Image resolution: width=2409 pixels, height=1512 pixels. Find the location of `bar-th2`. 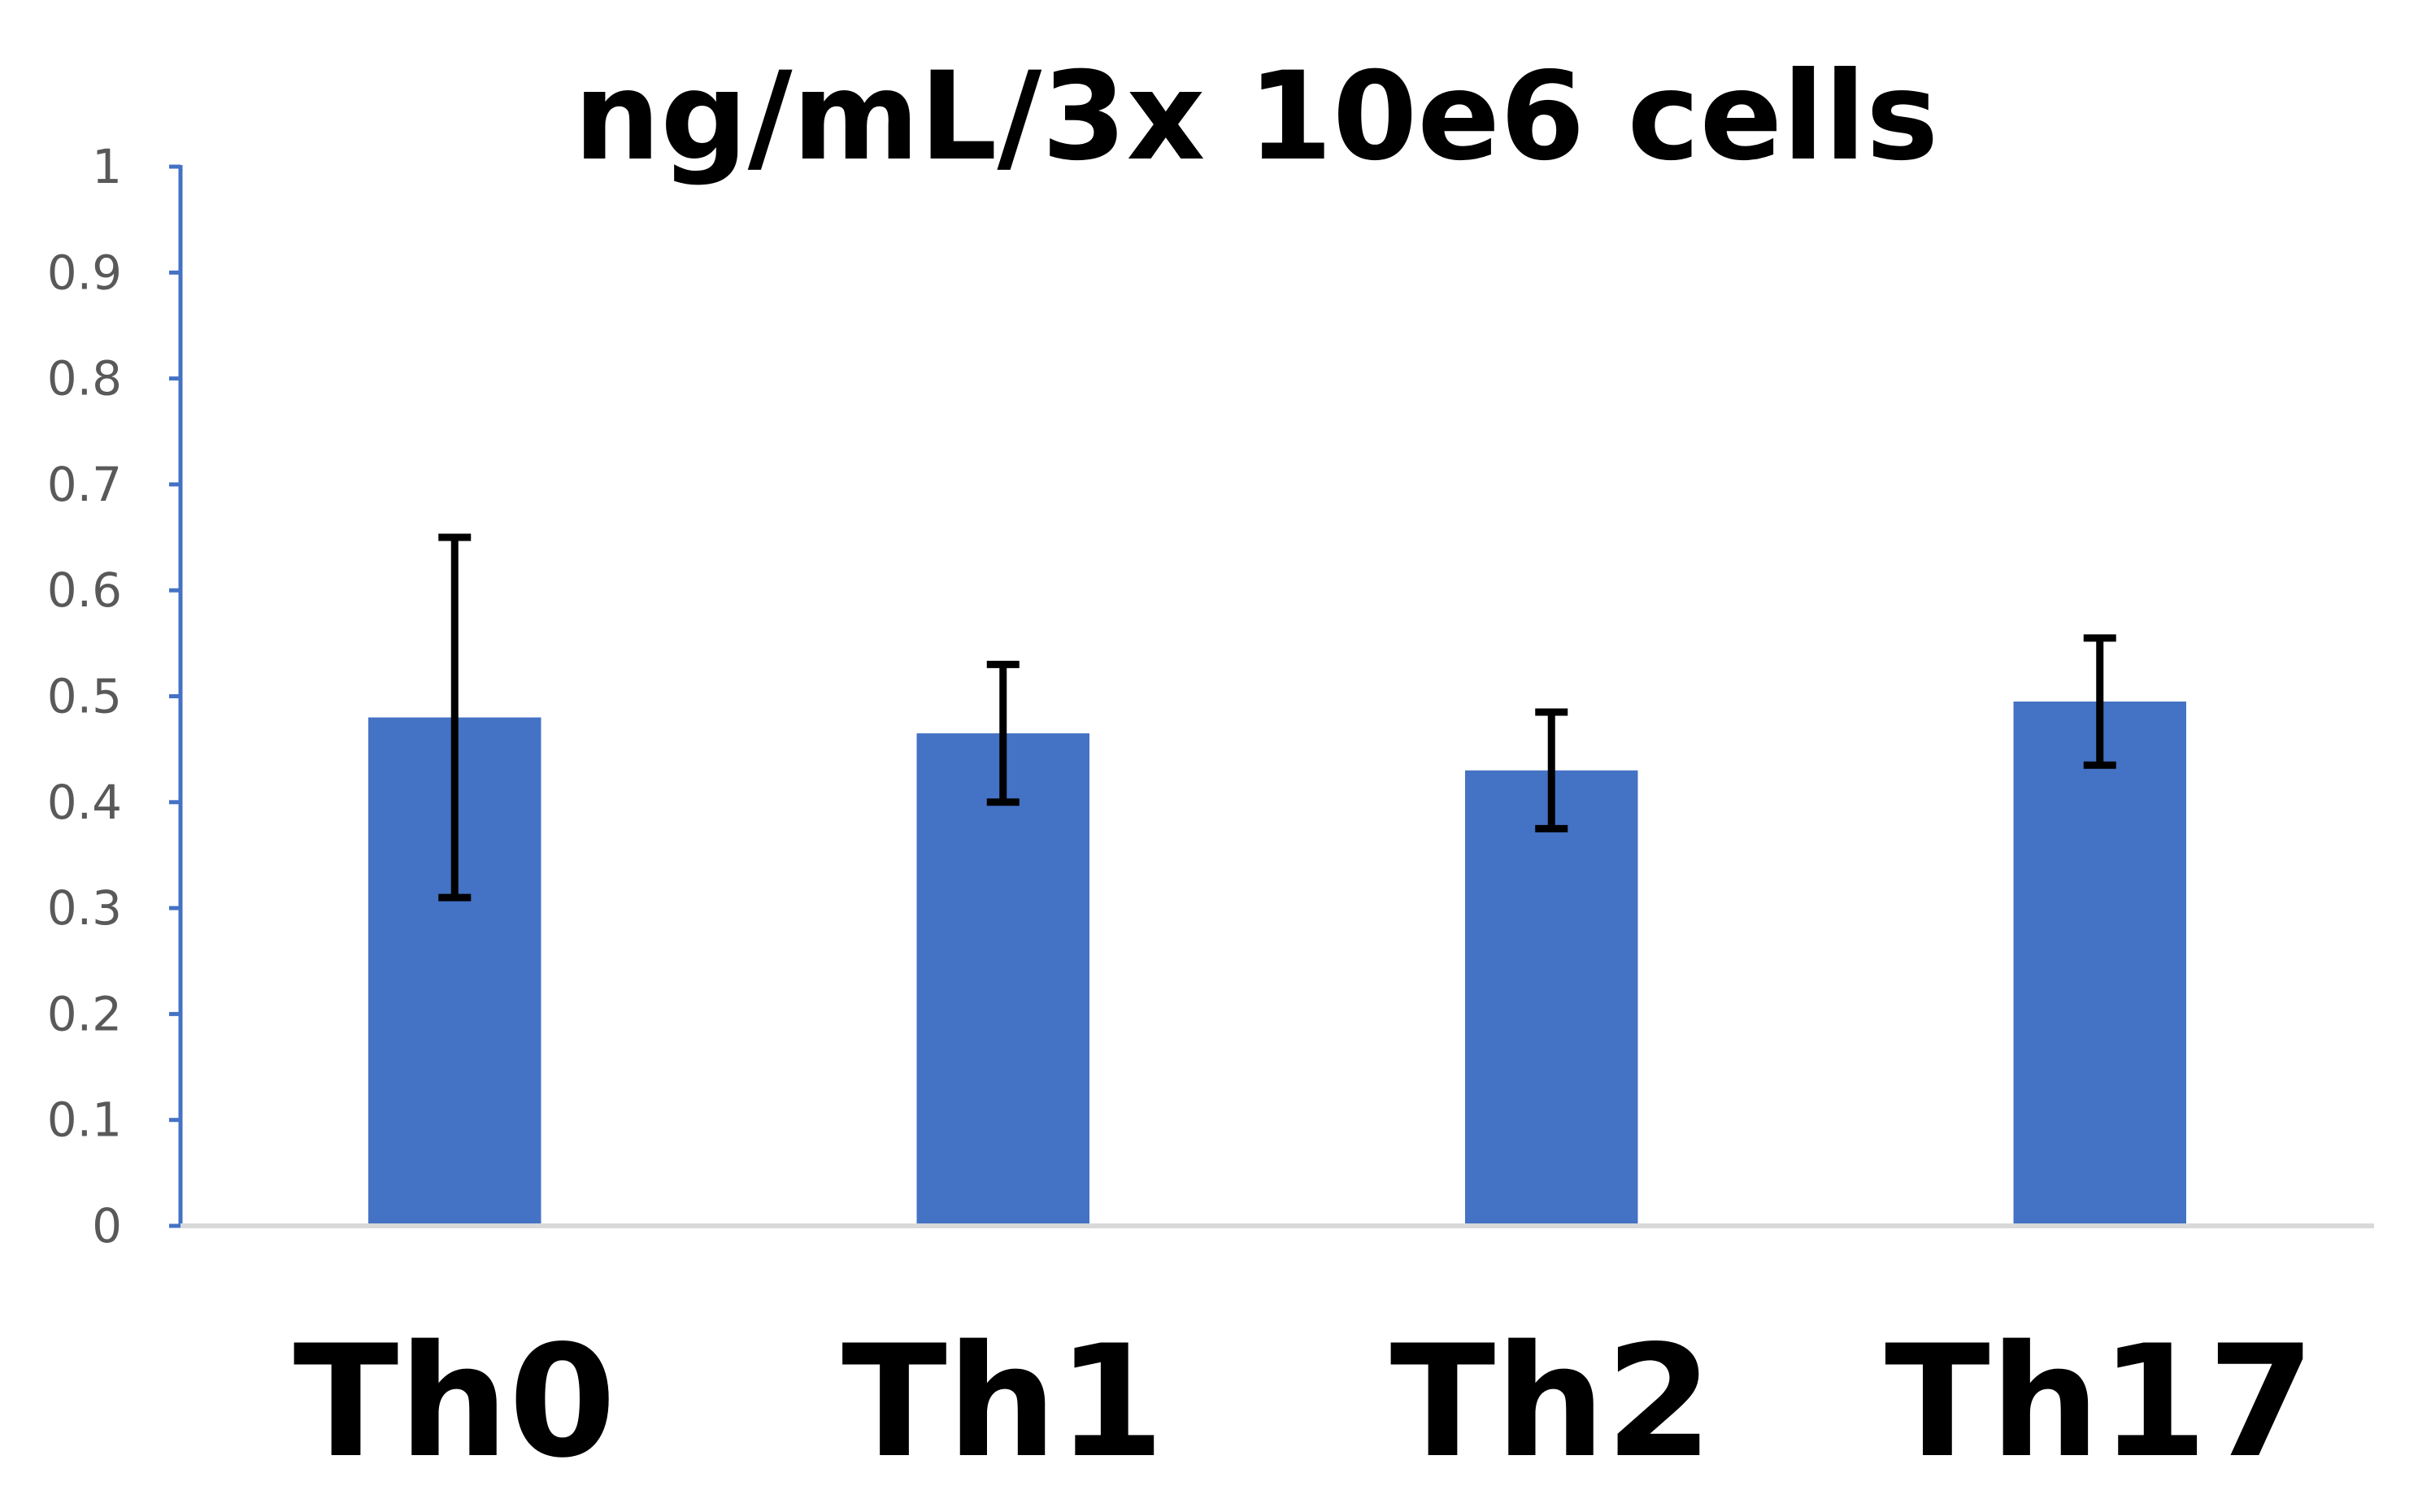

bar-th2 is located at coordinates (1551, 998).